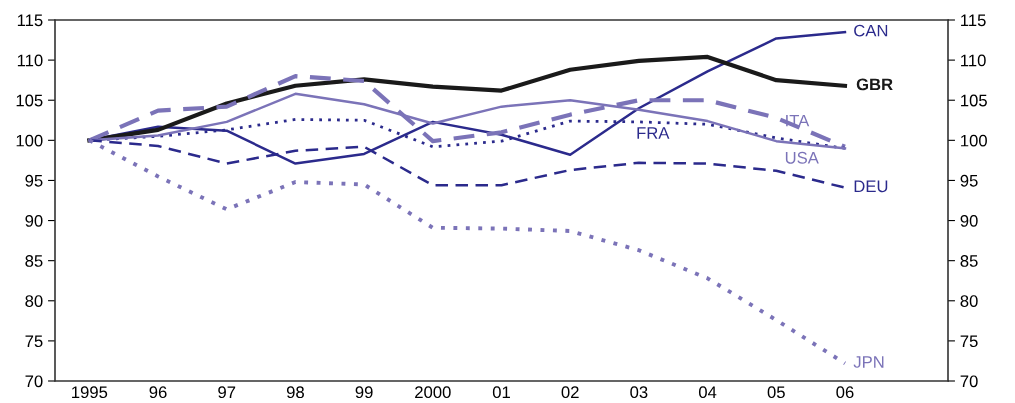 The width and height of the screenshot is (1015, 403). Describe the element at coordinates (871, 30) in the screenshot. I see `series-label: CAN` at that location.